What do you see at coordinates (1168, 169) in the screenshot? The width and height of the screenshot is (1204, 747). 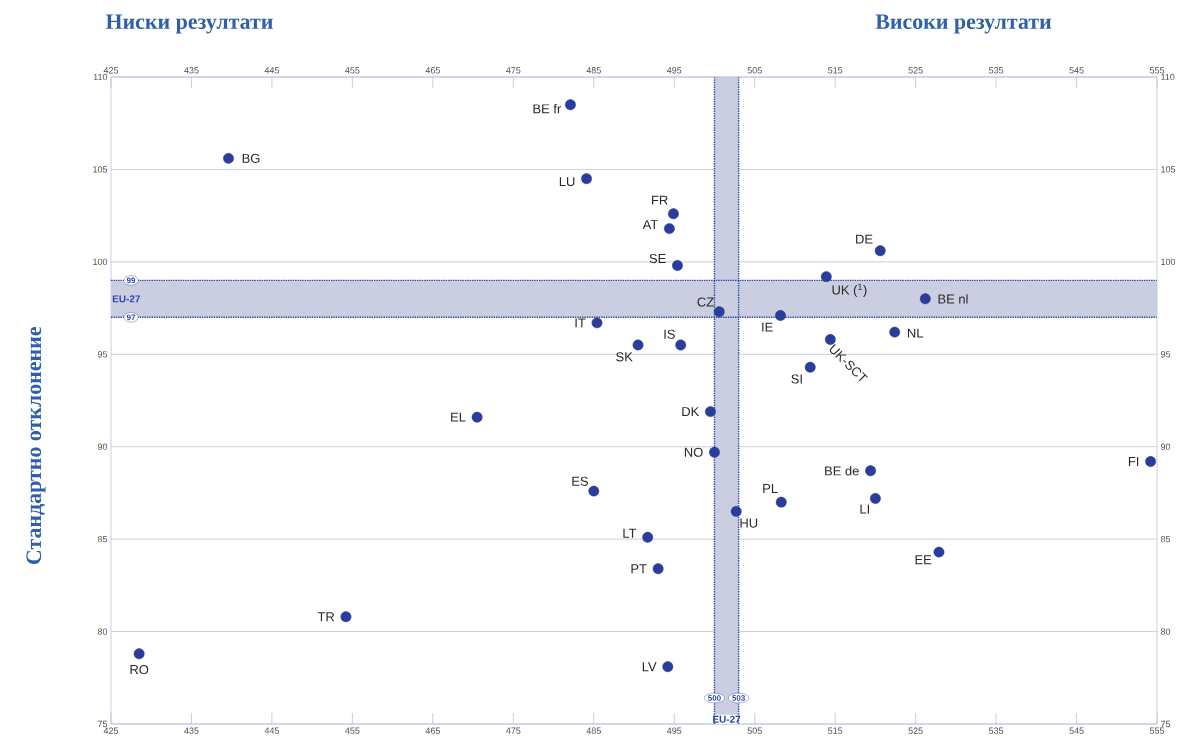 I see `y2-tick-label: 105` at bounding box center [1168, 169].